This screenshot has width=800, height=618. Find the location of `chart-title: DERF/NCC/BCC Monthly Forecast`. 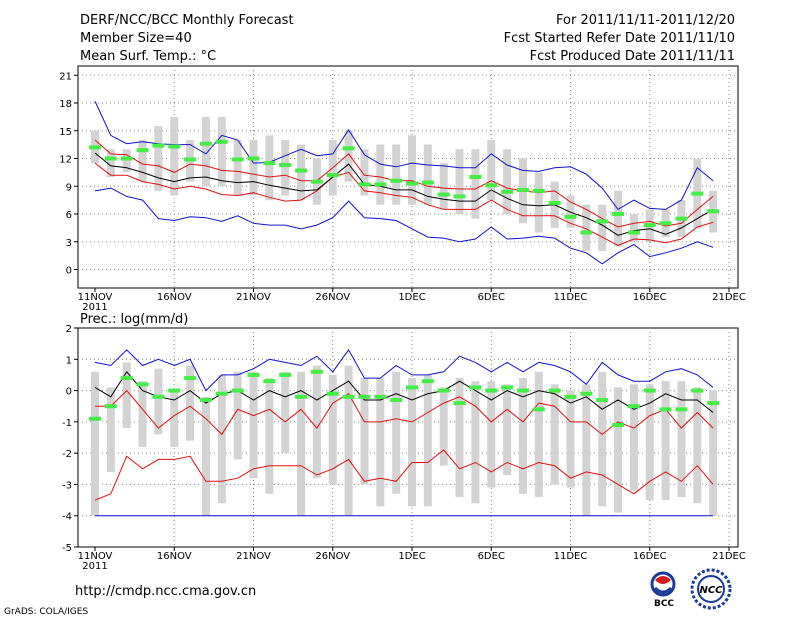

chart-title: DERF/NCC/BCC Monthly Forecast is located at coordinates (187, 20).